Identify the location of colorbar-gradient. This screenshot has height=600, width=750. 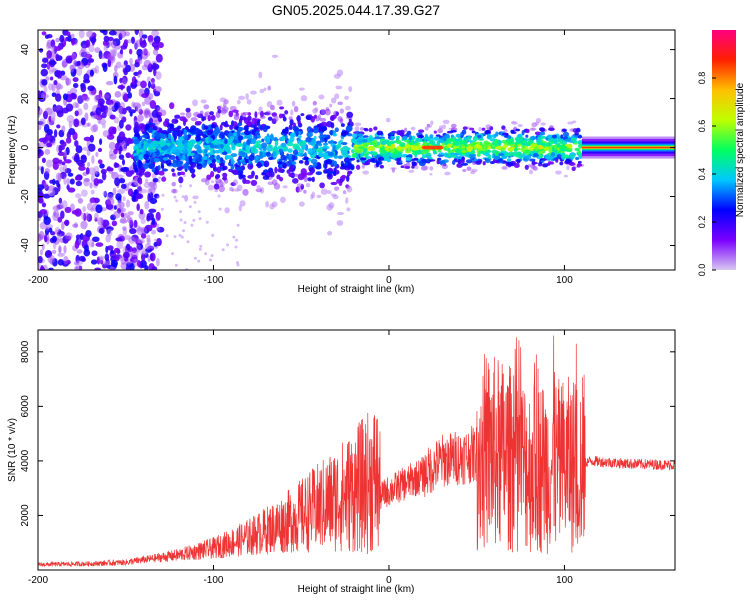
(724, 150).